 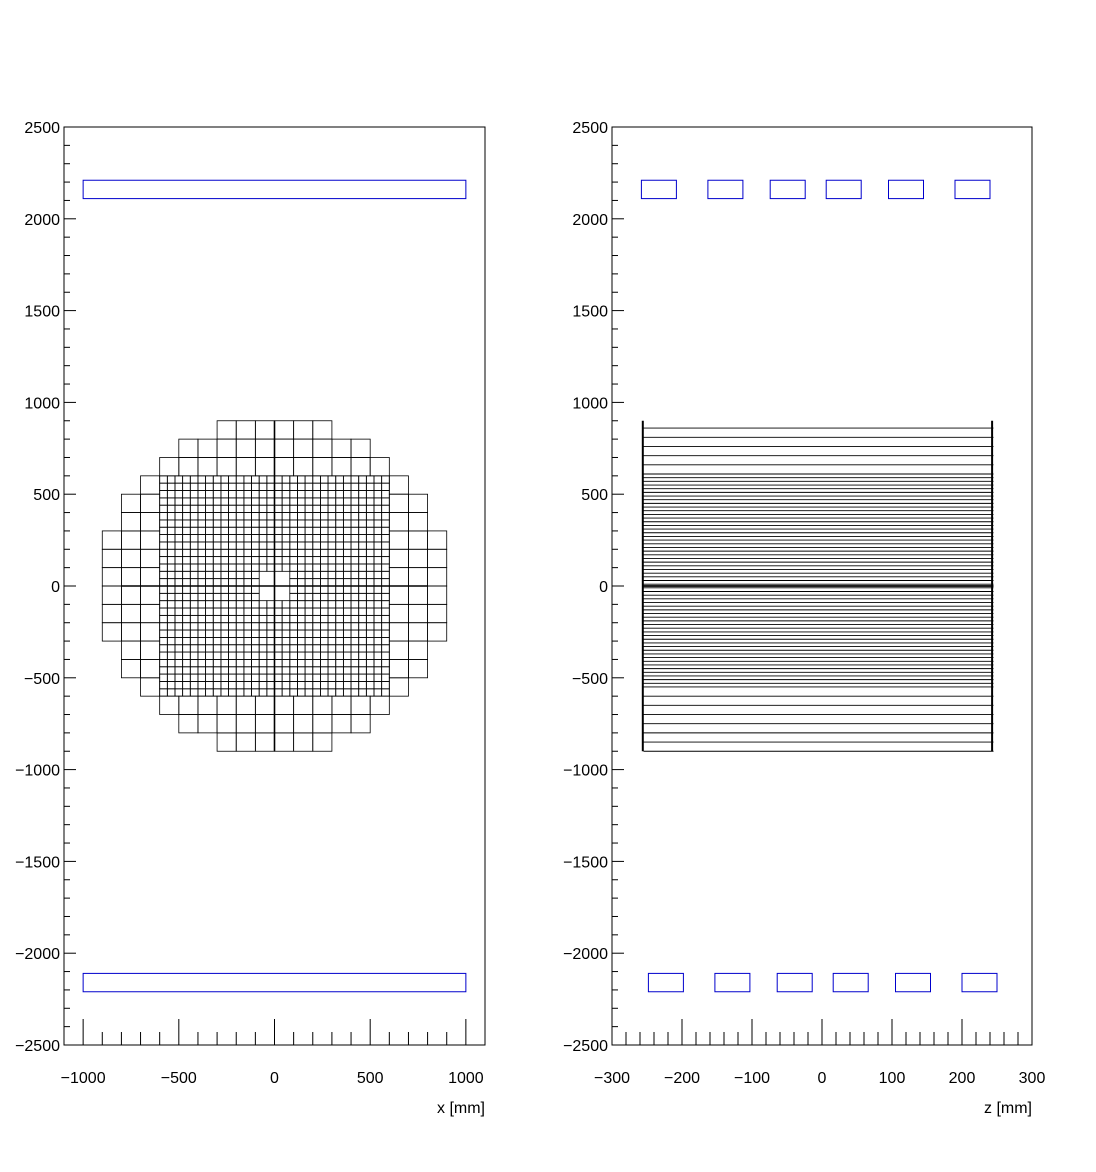 What do you see at coordinates (612, 1078) in the screenshot?
I see `x-tick-label: −300` at bounding box center [612, 1078].